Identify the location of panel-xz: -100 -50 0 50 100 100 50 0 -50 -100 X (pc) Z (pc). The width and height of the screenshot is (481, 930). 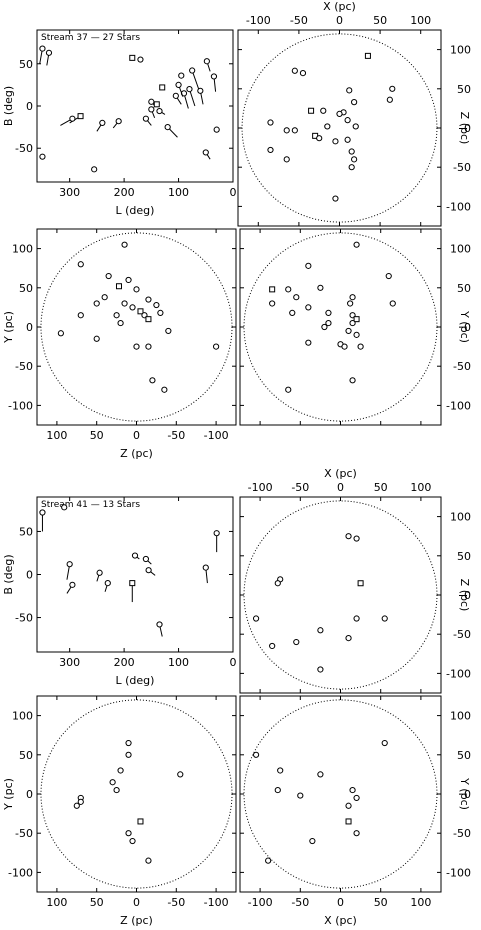
(355, 580).